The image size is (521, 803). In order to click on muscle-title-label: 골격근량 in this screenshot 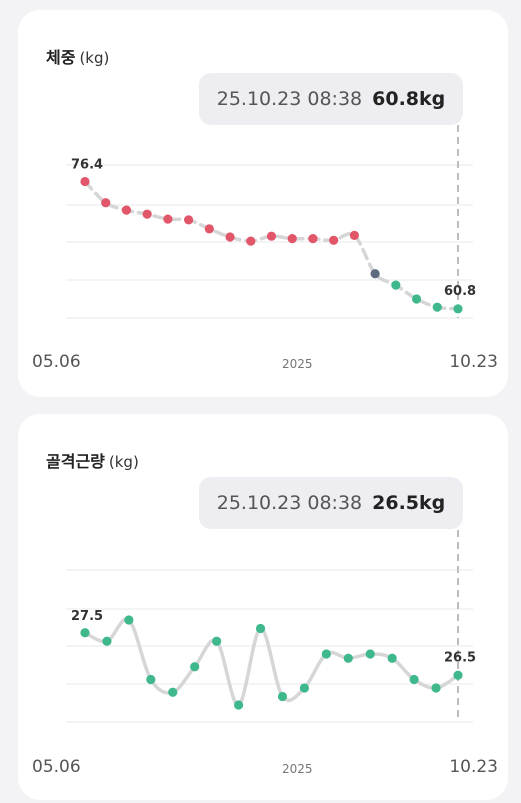, I will do `click(75, 461)`.